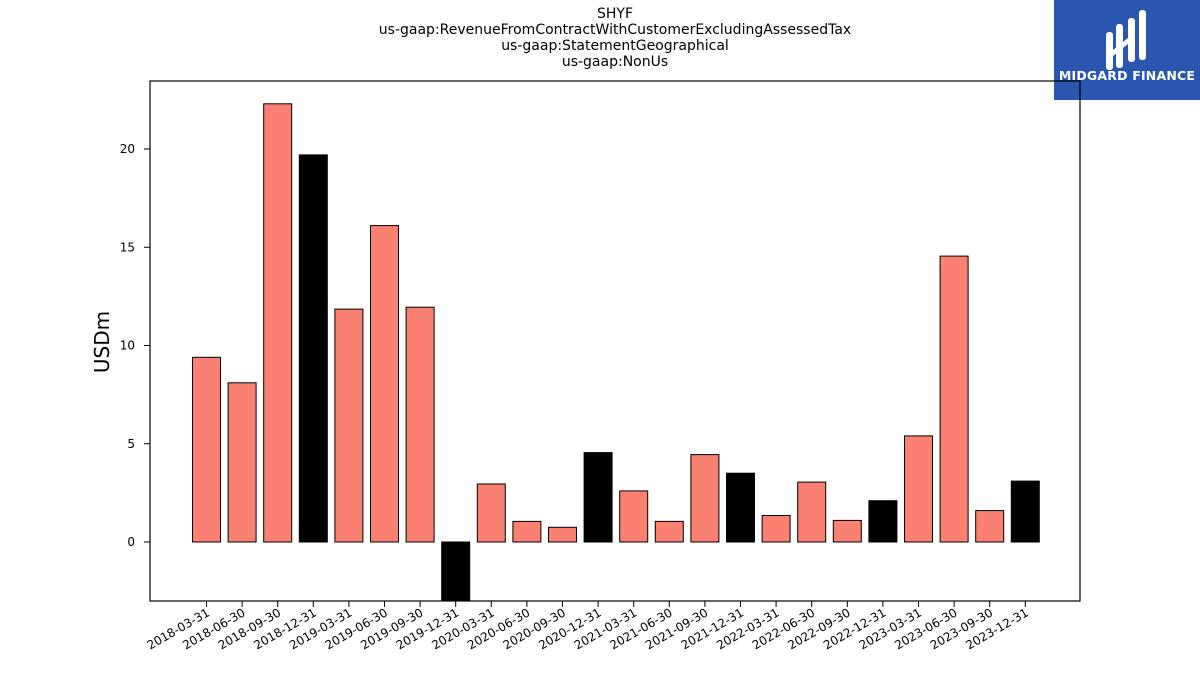 The height and width of the screenshot is (675, 1200). What do you see at coordinates (615, 14) in the screenshot?
I see `chart-title-line: SHYF` at bounding box center [615, 14].